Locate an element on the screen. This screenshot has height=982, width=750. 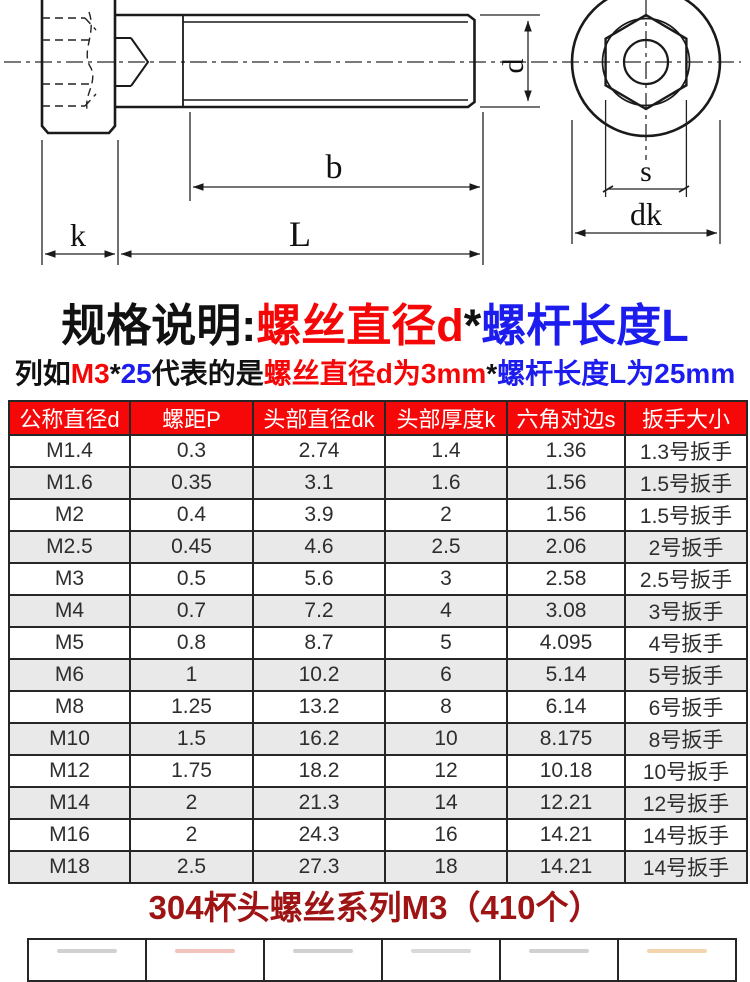
spec-example-line: 列如M3*25代表的是螺丝直径d为3mm*螺杆长度L为25mm is located at coordinates (375, 374).